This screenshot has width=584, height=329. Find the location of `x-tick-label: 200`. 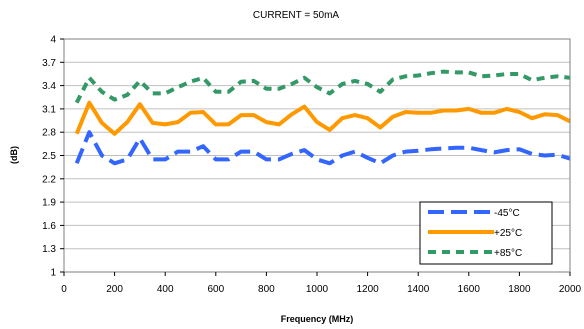

x-tick-label: 200 is located at coordinates (114, 289).